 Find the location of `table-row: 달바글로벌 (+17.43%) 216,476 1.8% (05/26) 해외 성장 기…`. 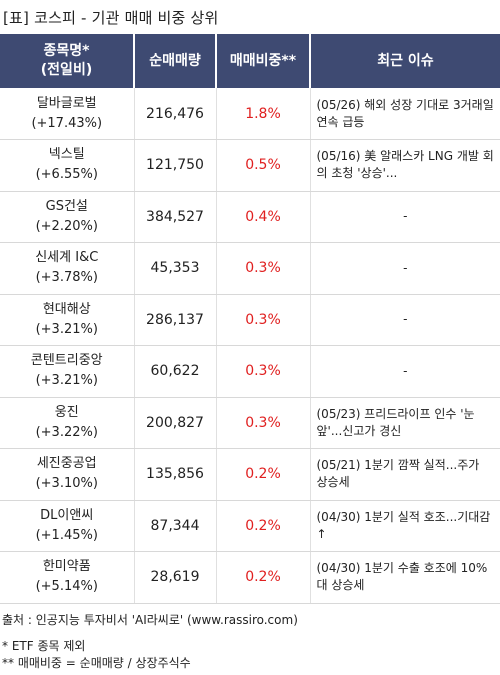

table-row: 달바글로벌 (+17.43%) 216,476 1.8% (05/26) 해외 성장 기… is located at coordinates (250, 114).